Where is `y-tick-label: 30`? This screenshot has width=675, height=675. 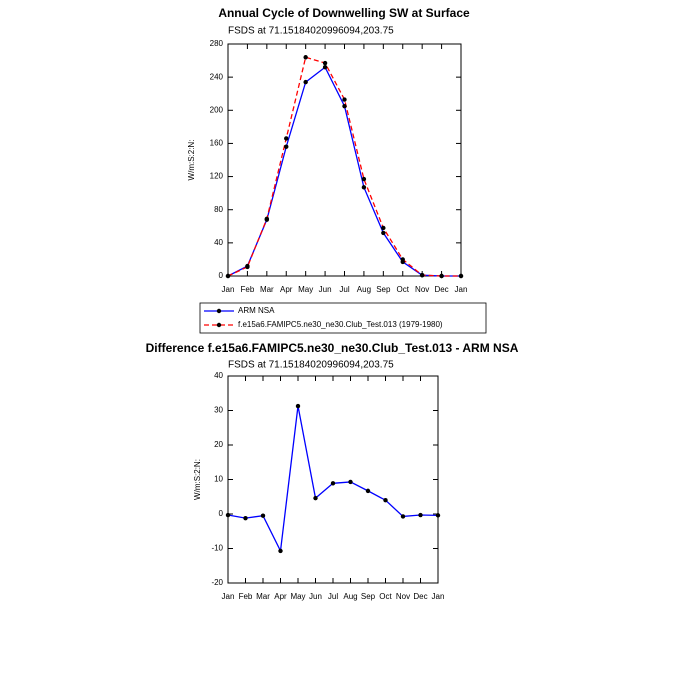 y-tick-label: 30 is located at coordinates (218, 410).